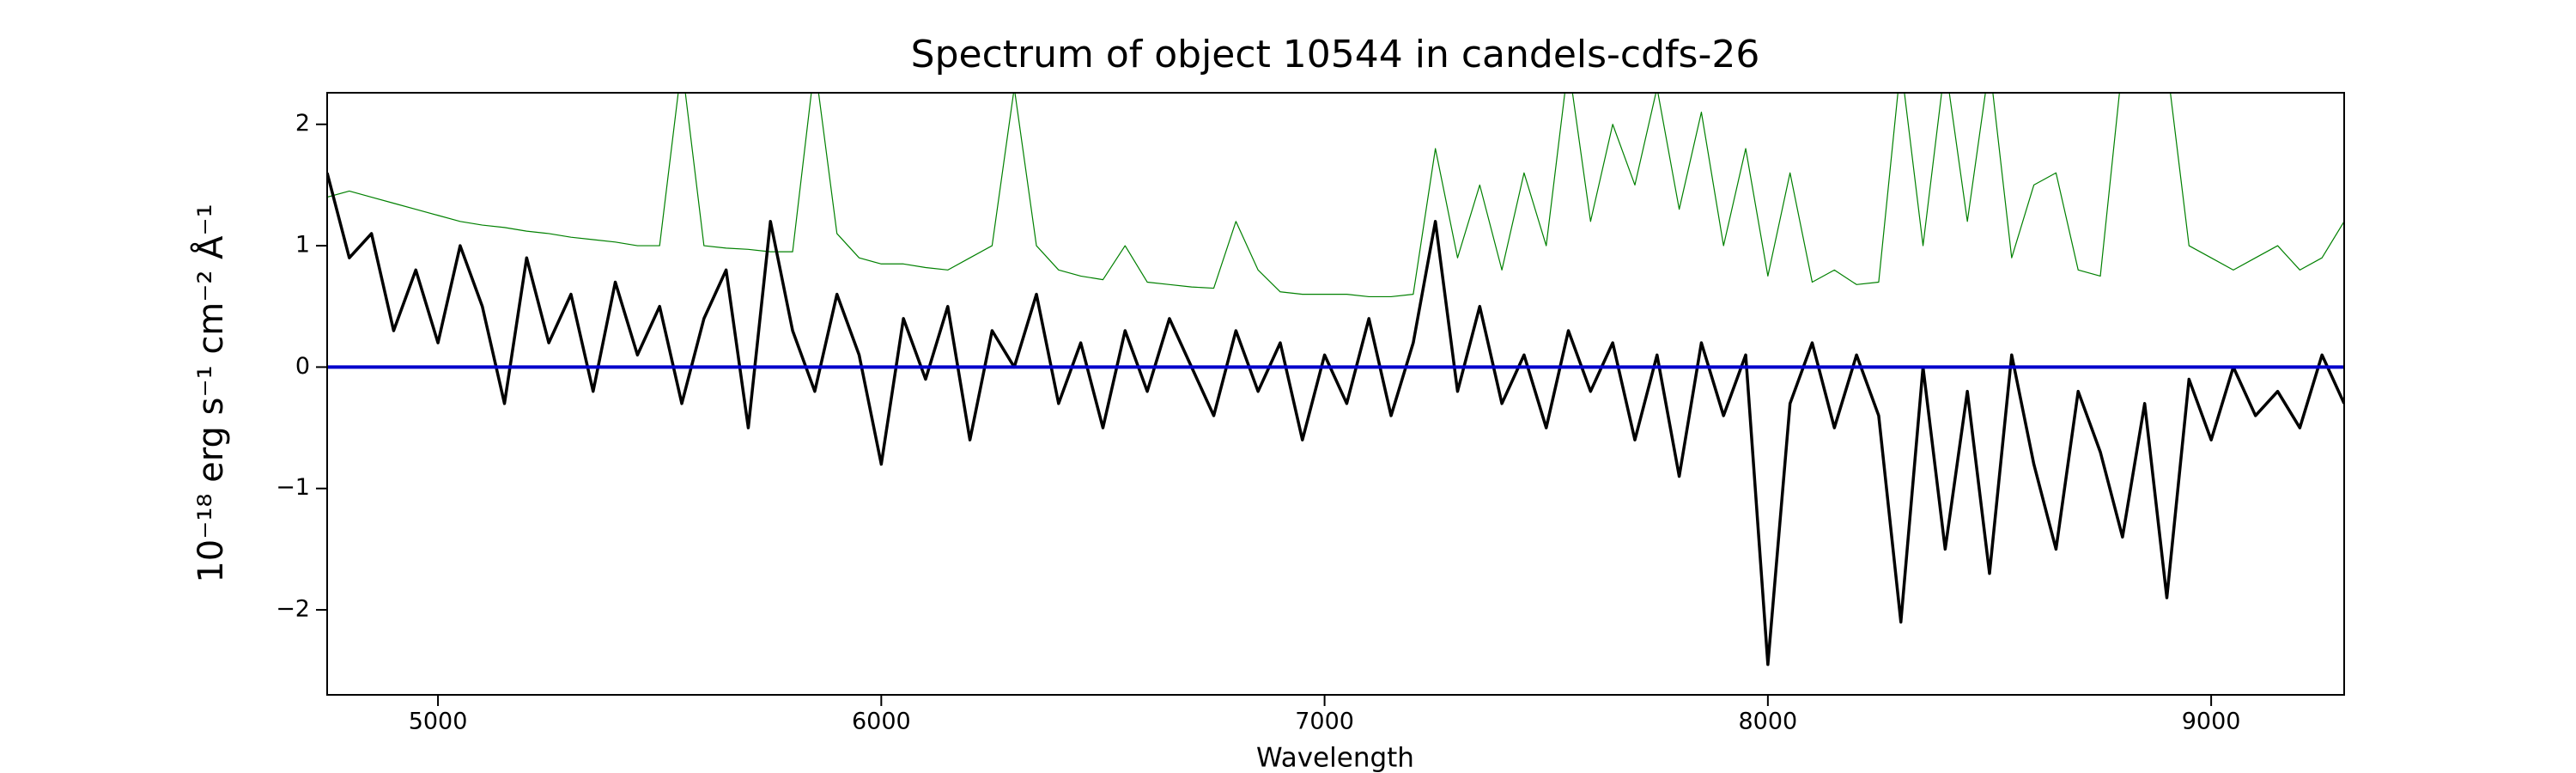 The width and height of the screenshot is (2576, 773). I want to click on y-axis-label: 10⁻¹⁸ erg s⁻¹ cm⁻² Å⁻¹, so click(210, 393).